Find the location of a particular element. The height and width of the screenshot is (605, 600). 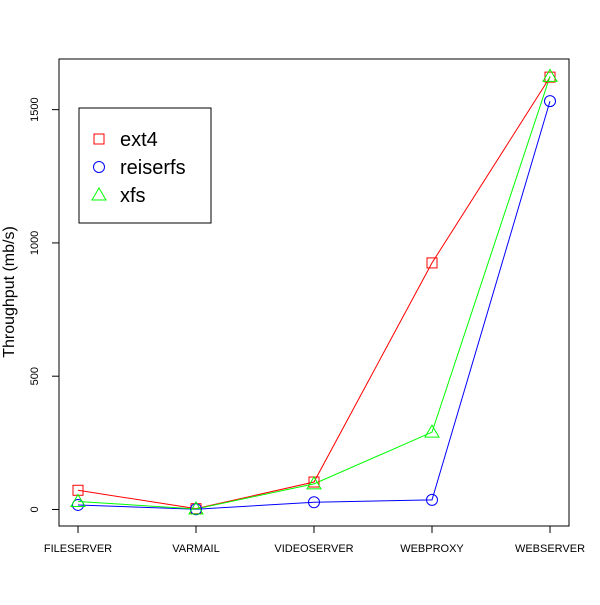

legend-label-xfs: xfs is located at coordinates (133, 196).